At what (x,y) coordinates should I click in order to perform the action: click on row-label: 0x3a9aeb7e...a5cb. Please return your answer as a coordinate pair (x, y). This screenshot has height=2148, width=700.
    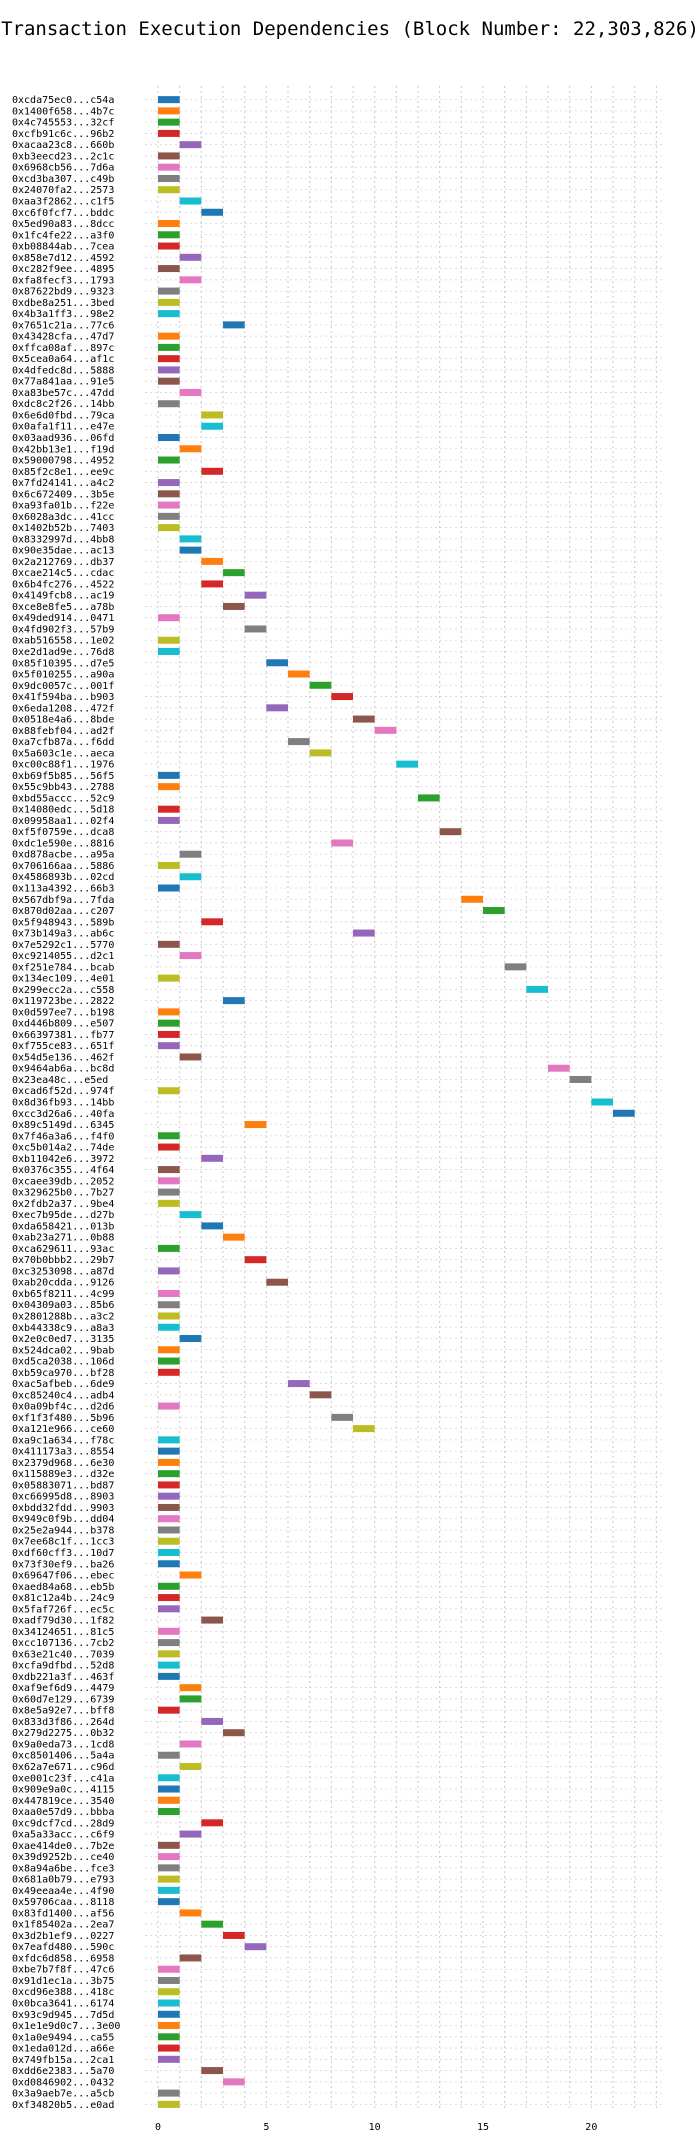
    Looking at the image, I should click on (63, 2094).